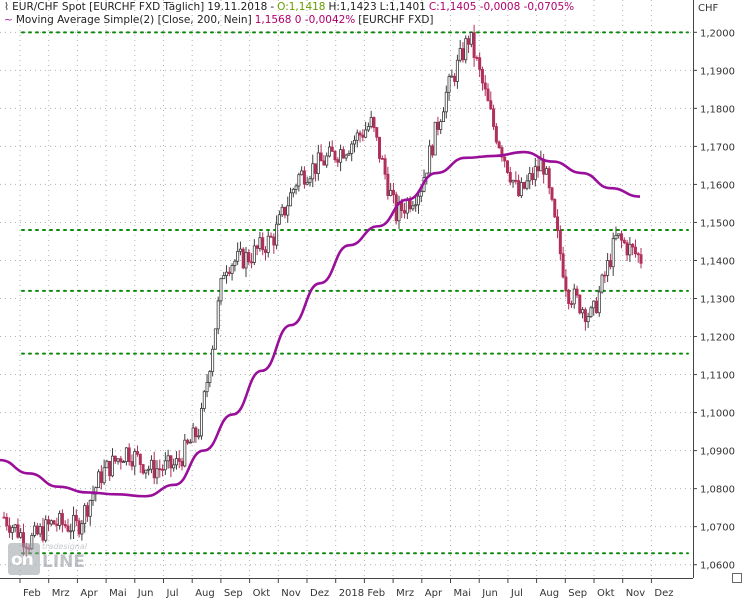  Describe the element at coordinates (489, 593) in the screenshot. I see `x-tick-label: Jun` at that location.